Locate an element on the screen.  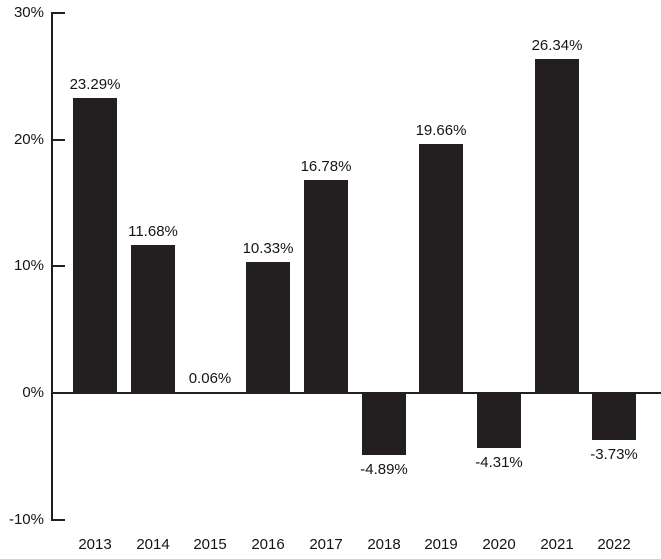
x-axis-category-label: 2018 is located at coordinates (384, 544).